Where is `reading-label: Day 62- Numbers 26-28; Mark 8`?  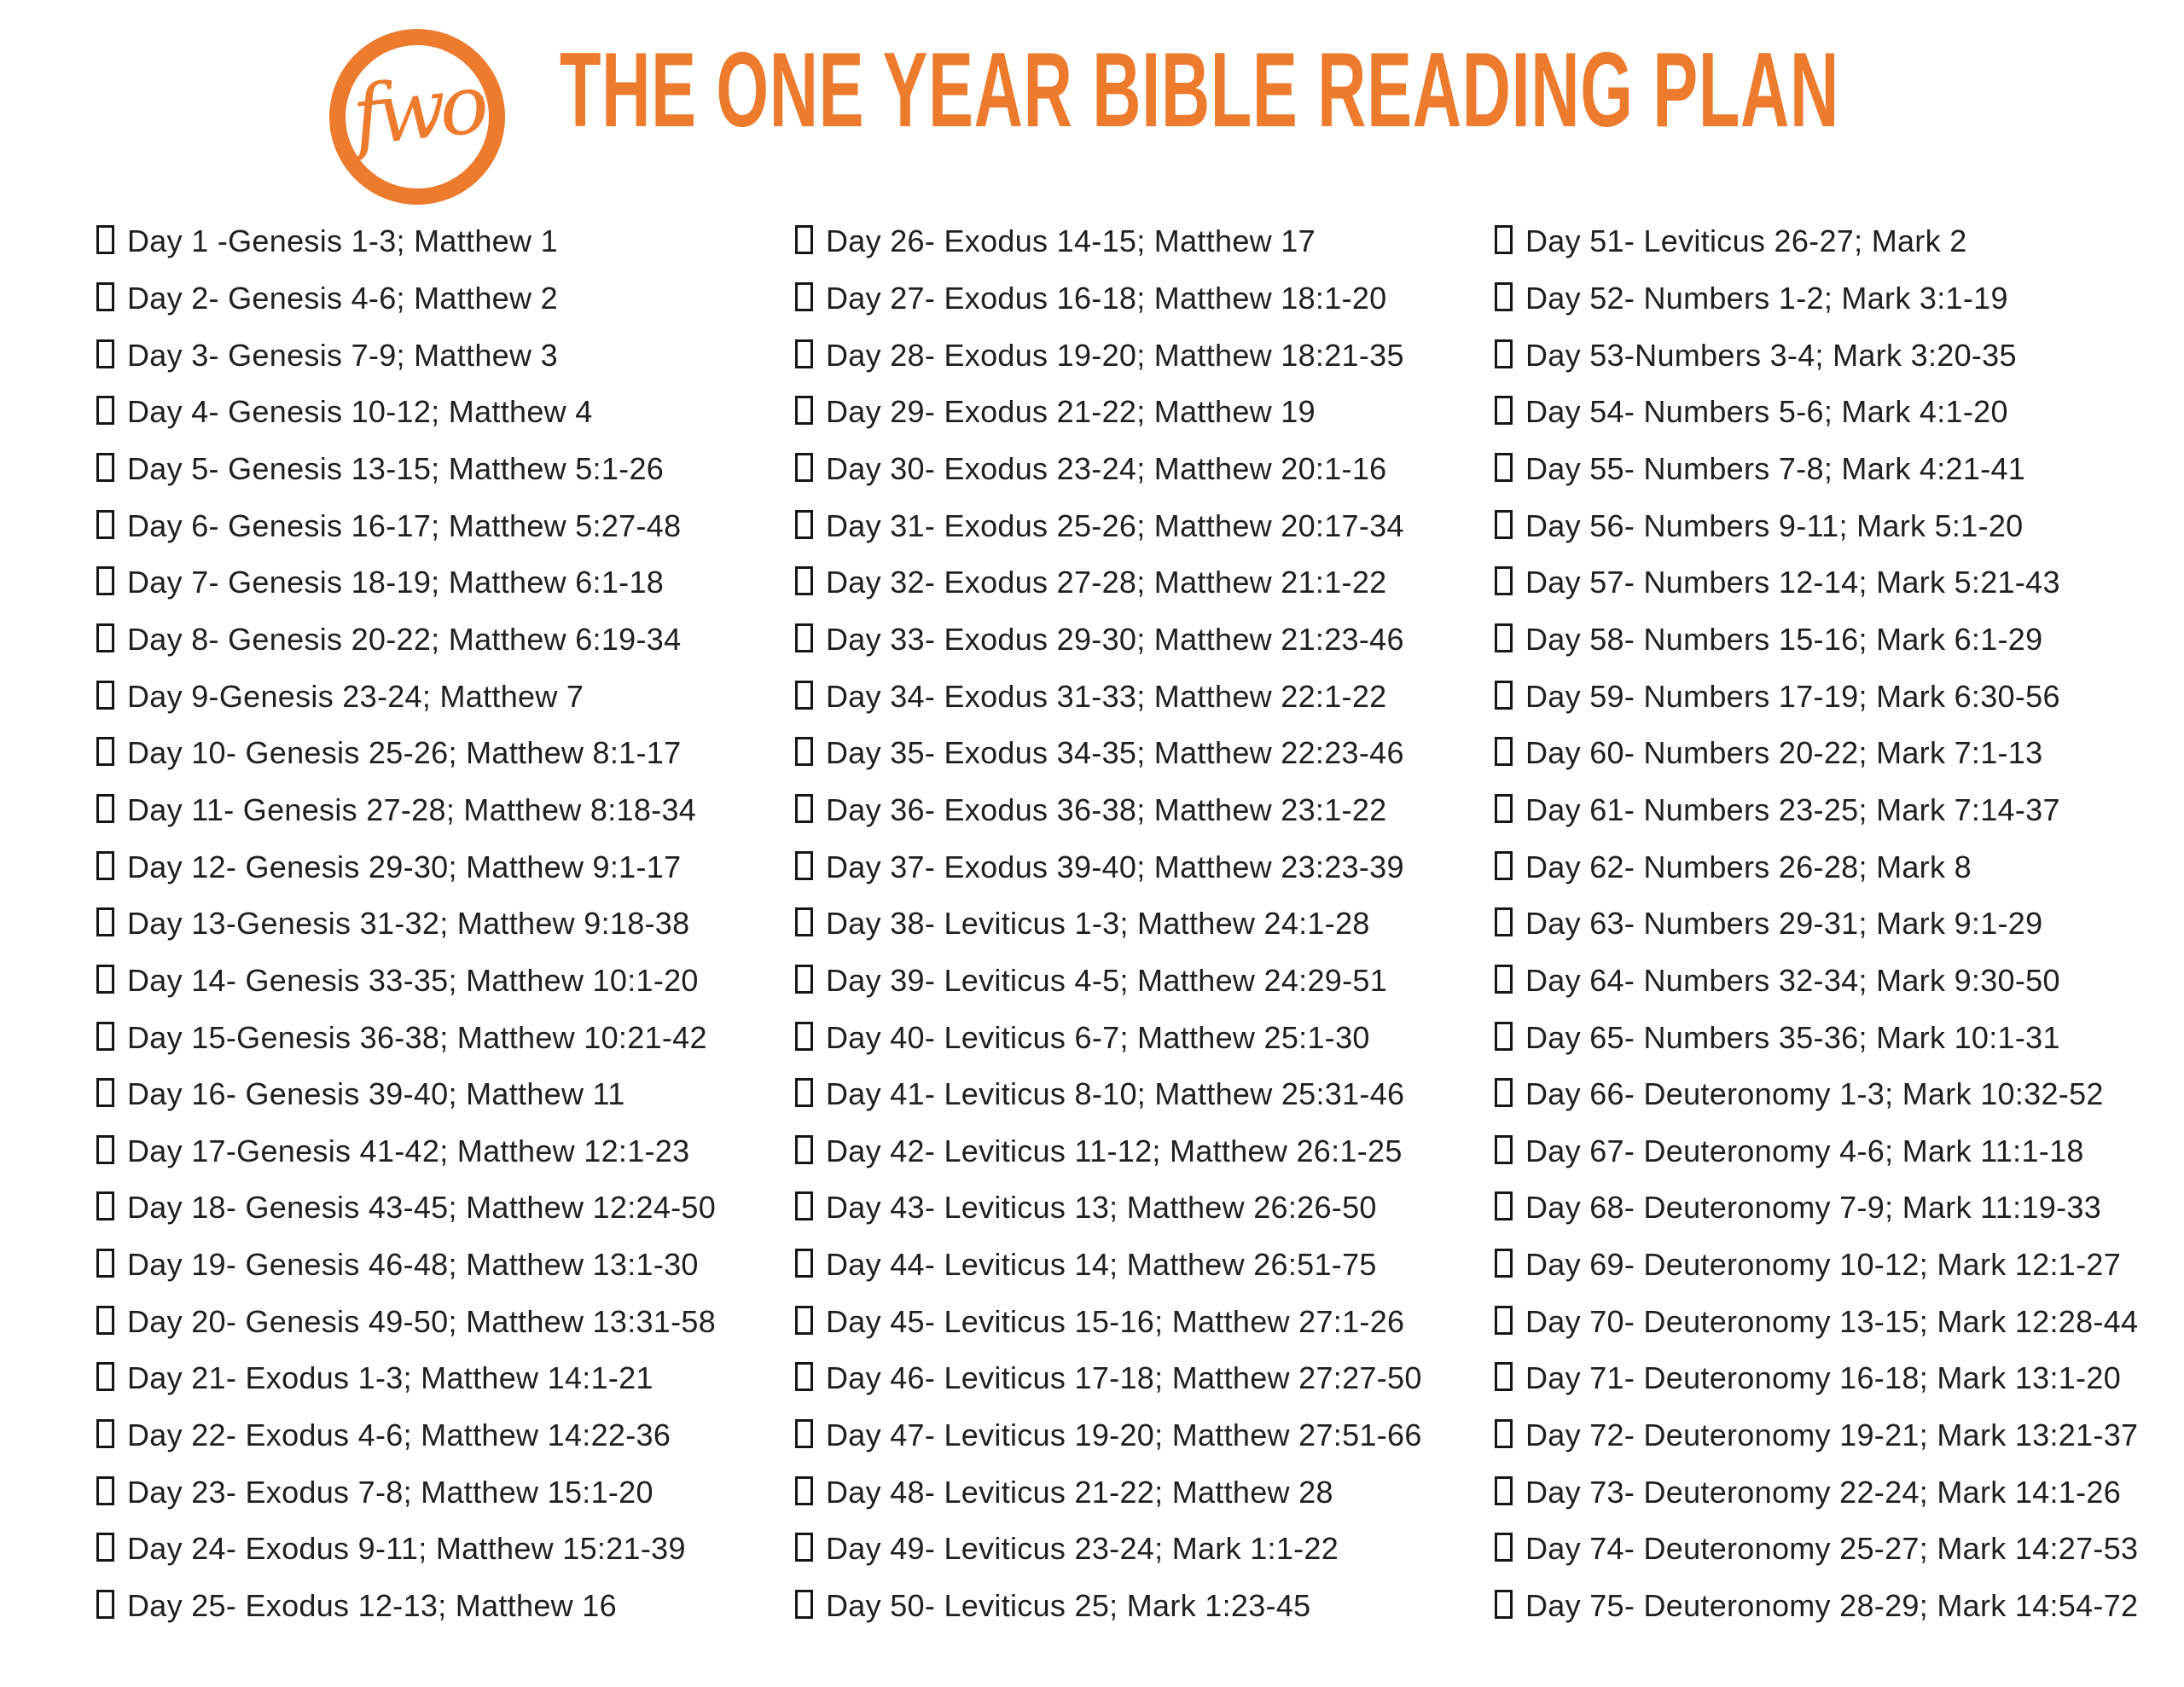 reading-label: Day 62- Numbers 26-28; Mark 8 is located at coordinates (1749, 866).